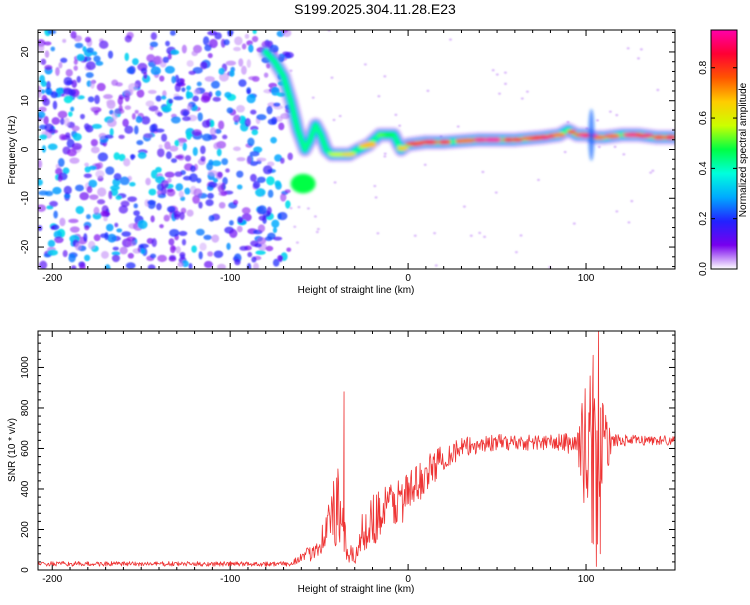  Describe the element at coordinates (717, 168) in the screenshot. I see `colorbar-ticks: 0.0 0.2 0.4 0.6 0.8` at that location.